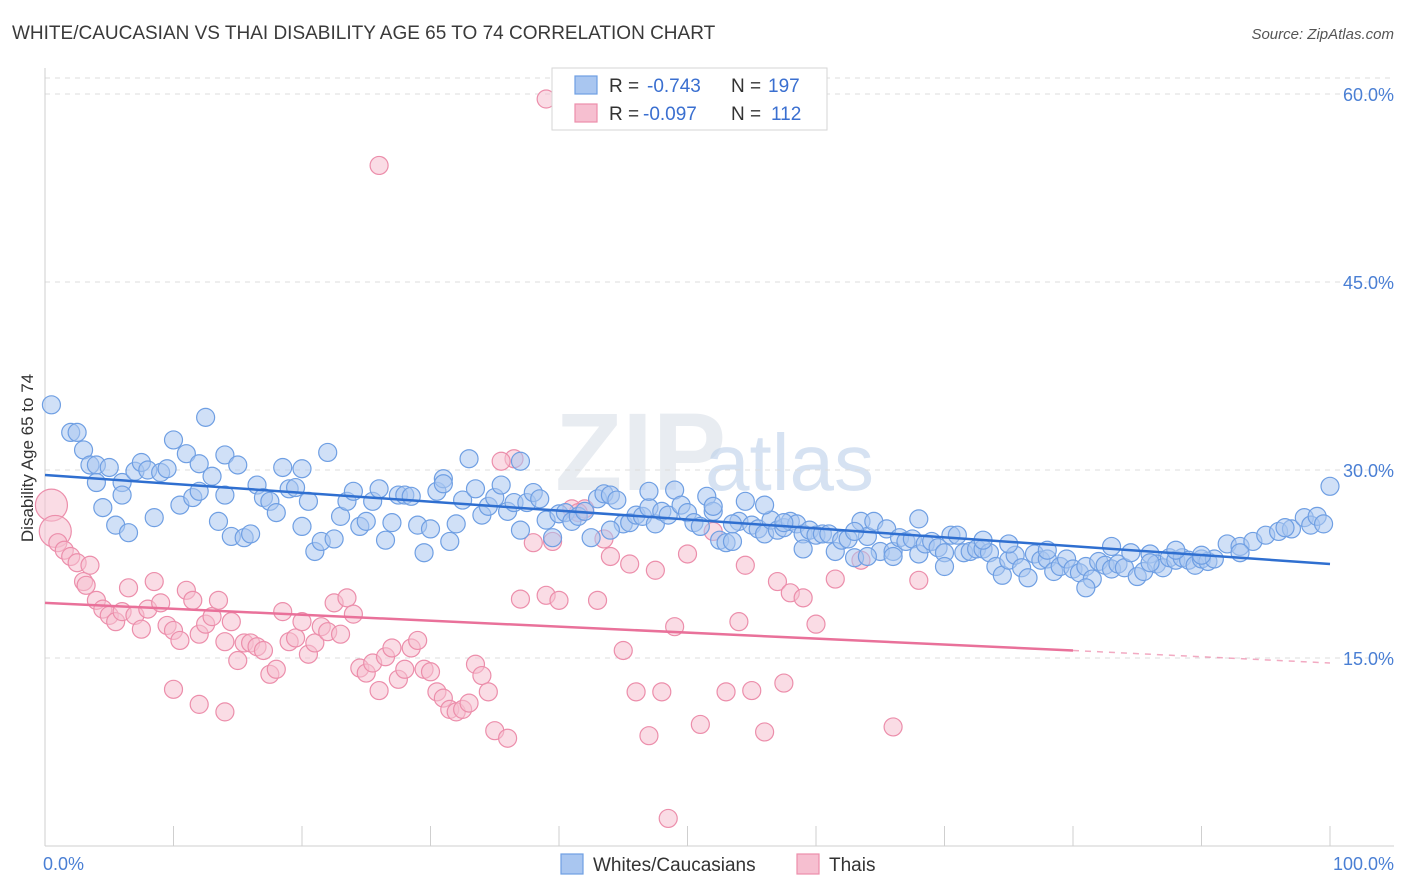 Image resolution: width=1406 pixels, height=892 pixels. What do you see at coordinates (1368, 283) in the screenshot?
I see `y-tick-label-45: 45.0%` at bounding box center [1368, 283].